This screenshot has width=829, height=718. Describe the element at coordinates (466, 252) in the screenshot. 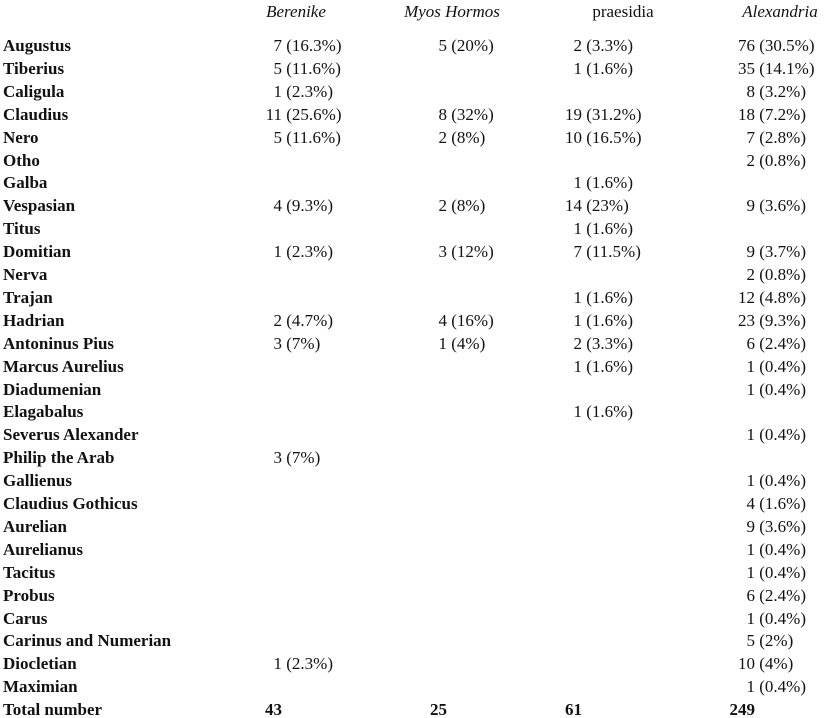

I see `cell-value: 3 (12%)` at that location.